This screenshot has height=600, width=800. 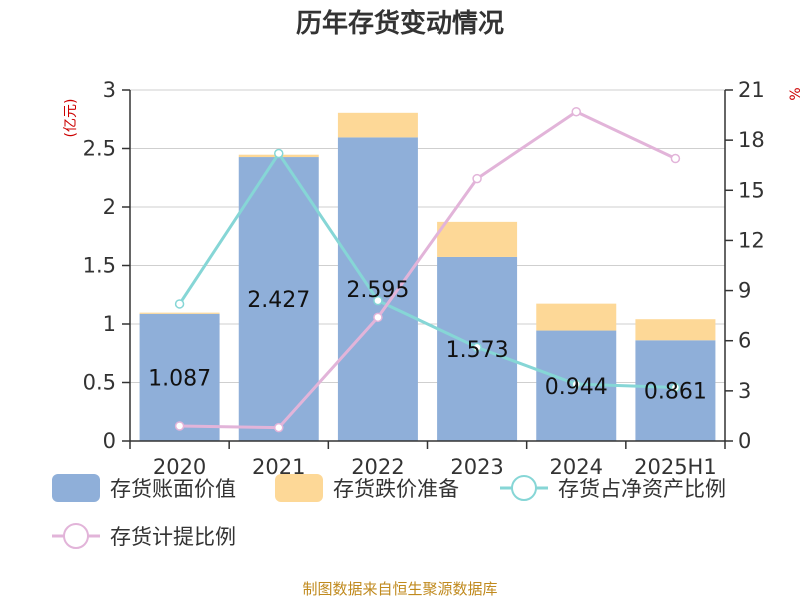 What do you see at coordinates (179, 467) in the screenshot?
I see `x-tick-label: 2020` at bounding box center [179, 467].